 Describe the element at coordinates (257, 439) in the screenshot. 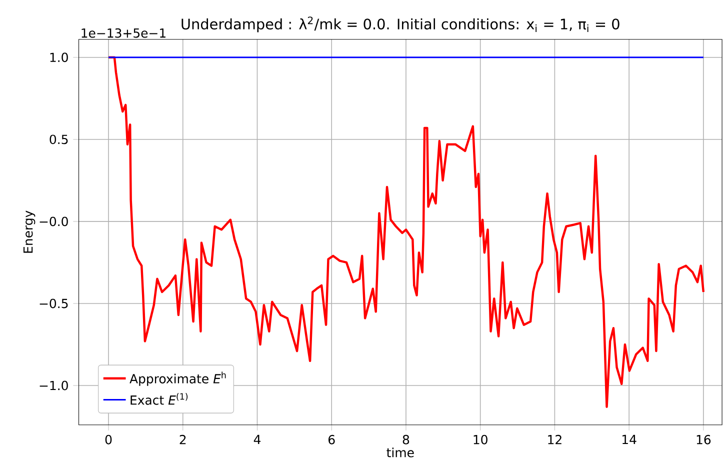

I see `x-tick-label: 4` at that location.